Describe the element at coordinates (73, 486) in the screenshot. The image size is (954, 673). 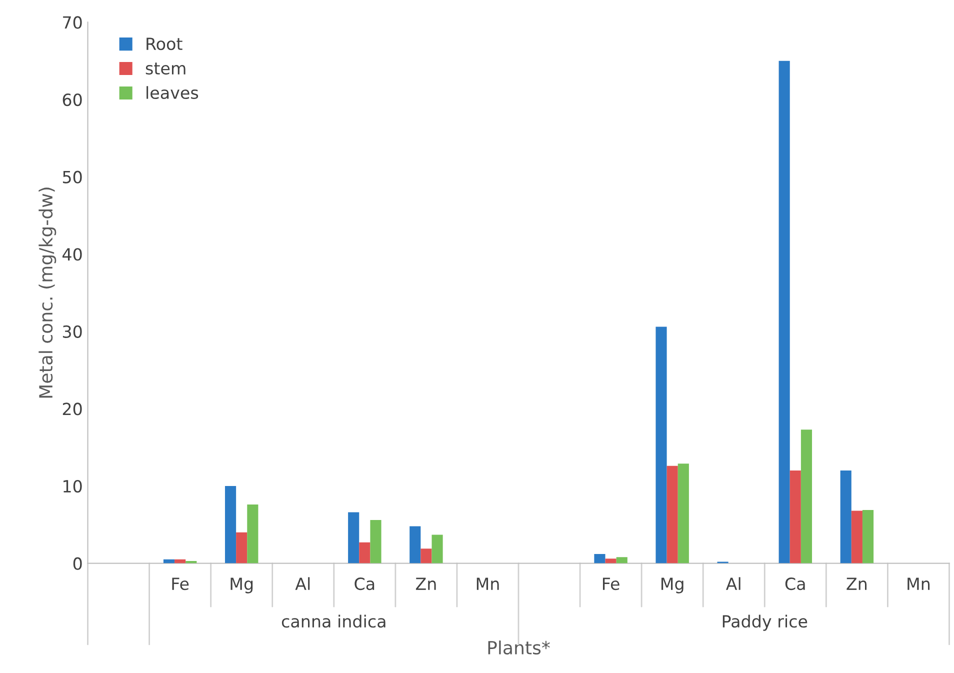
I see `y-tick-label: 10` at that location.